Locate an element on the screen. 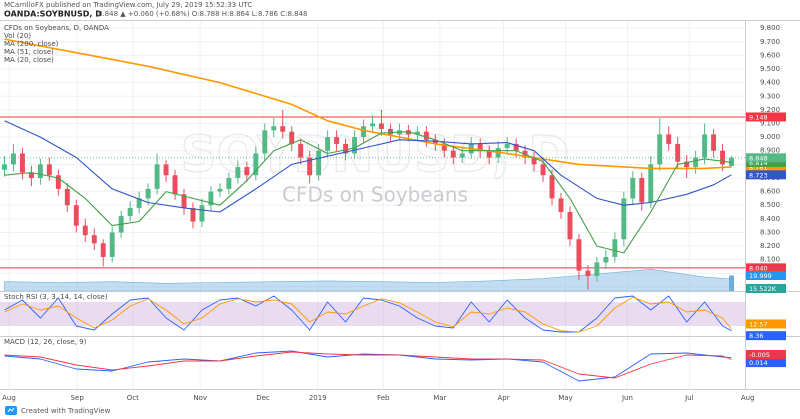  y-tick-label: 8.500 is located at coordinates (770, 205).